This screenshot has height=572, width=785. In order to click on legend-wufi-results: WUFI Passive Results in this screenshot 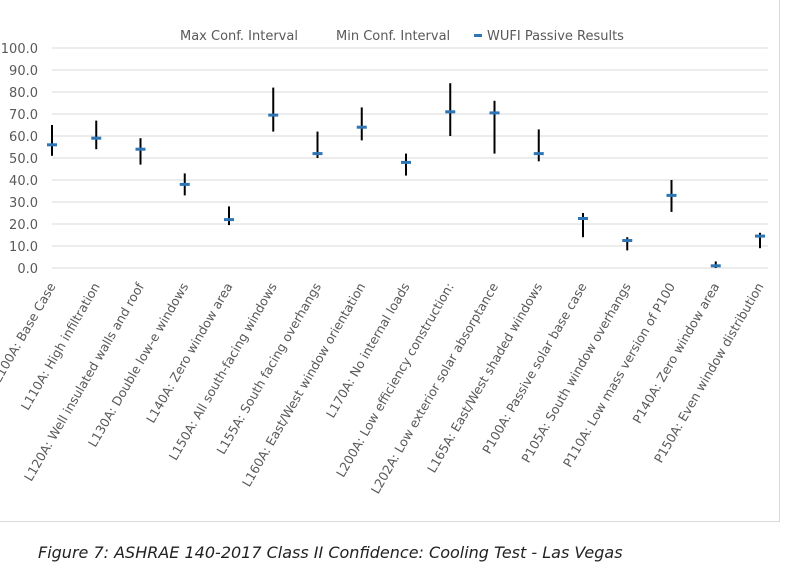, I will do `click(555, 36)`.